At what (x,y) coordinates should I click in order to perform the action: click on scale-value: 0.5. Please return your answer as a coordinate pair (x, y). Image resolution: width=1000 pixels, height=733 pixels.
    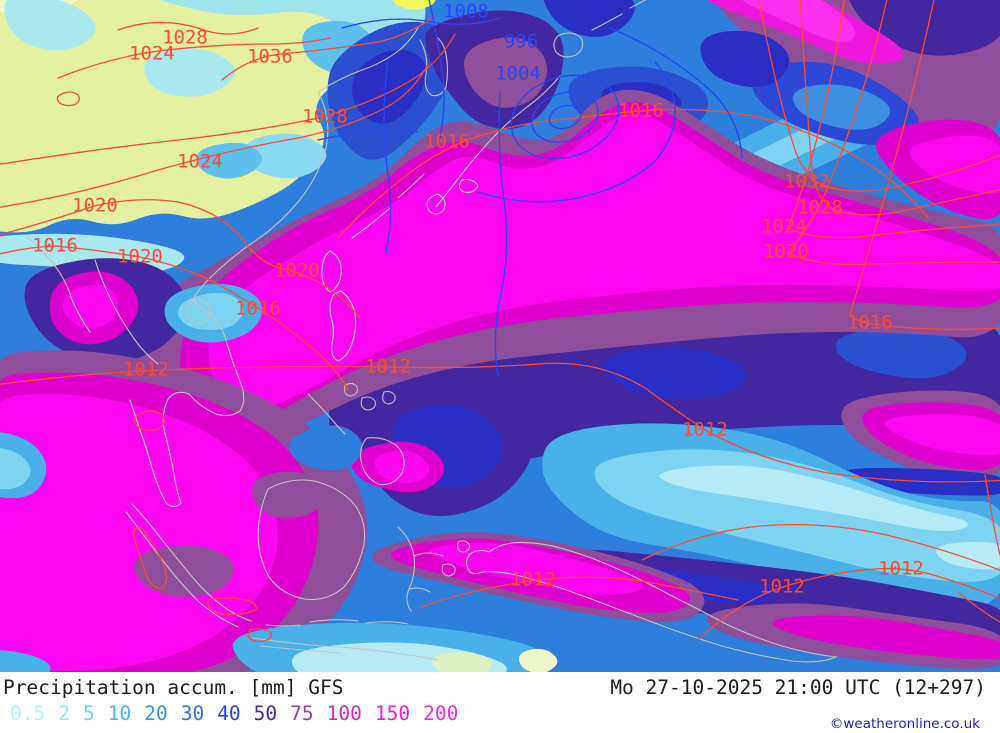
    Looking at the image, I should click on (28, 713).